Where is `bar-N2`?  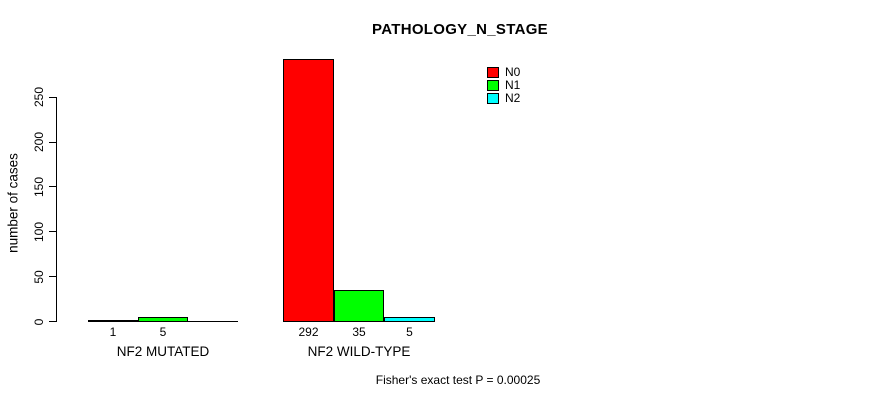 bar-N2 is located at coordinates (409, 319).